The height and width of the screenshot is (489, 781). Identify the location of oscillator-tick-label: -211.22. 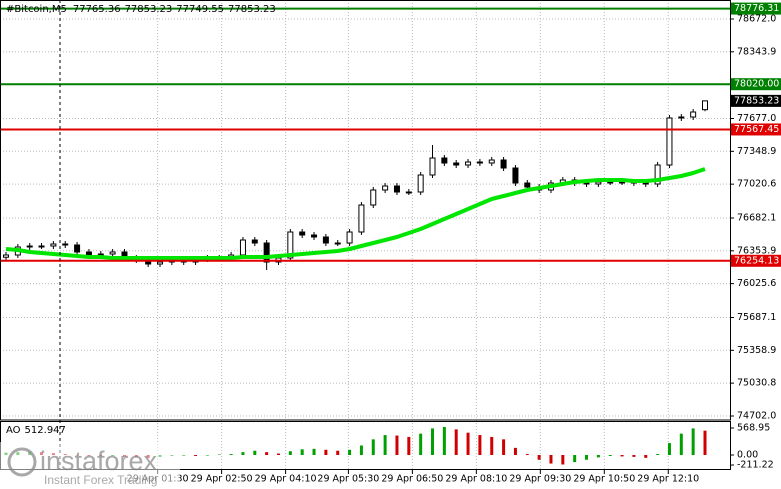
(755, 465).